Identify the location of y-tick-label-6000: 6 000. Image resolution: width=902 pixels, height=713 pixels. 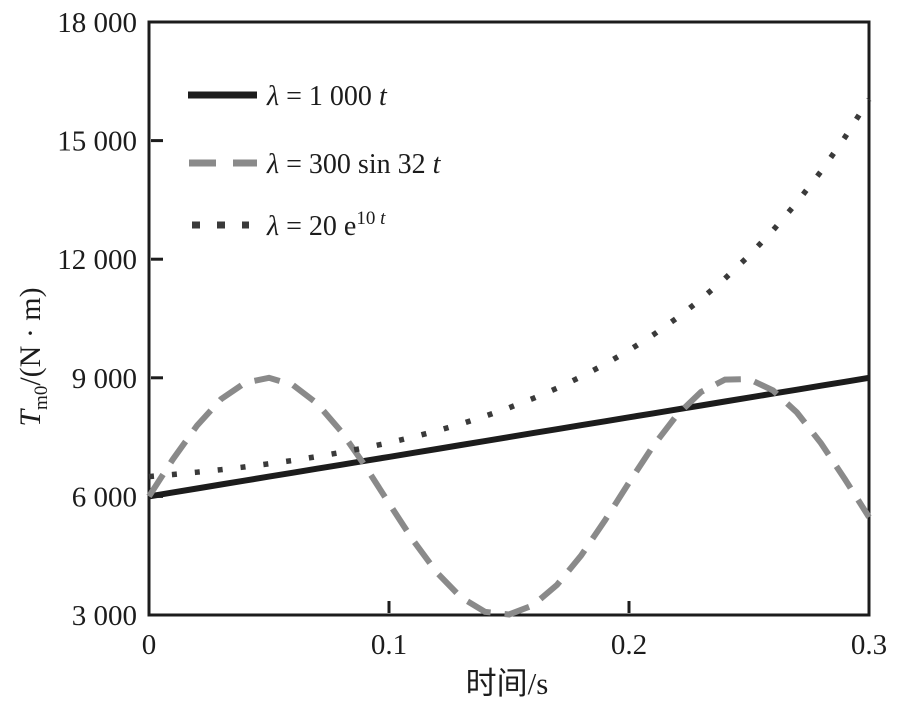
(104, 497).